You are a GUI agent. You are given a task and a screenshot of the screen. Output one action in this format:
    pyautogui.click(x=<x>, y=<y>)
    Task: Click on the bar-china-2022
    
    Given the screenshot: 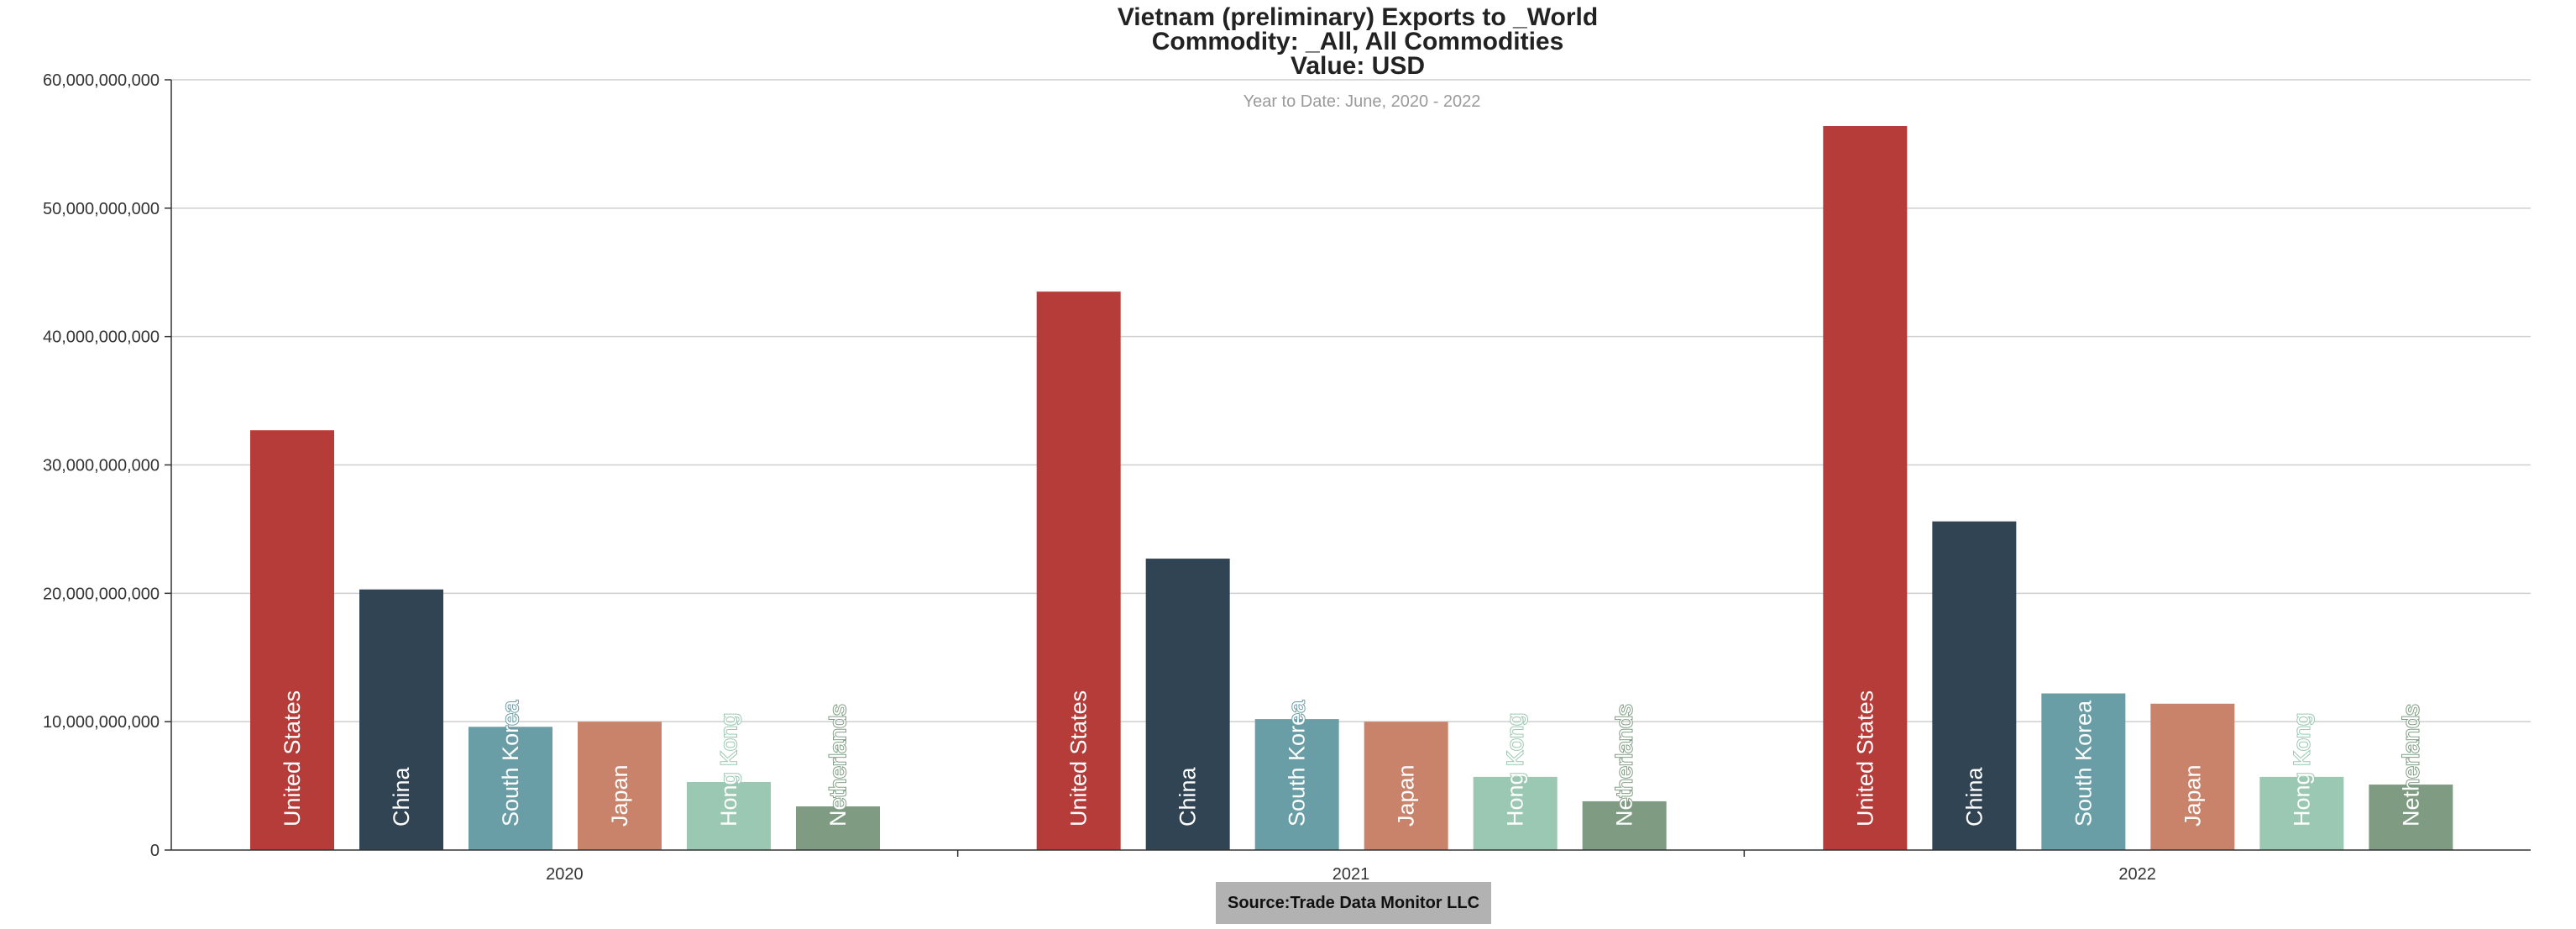 What is the action you would take?
    pyautogui.click(x=1974, y=685)
    